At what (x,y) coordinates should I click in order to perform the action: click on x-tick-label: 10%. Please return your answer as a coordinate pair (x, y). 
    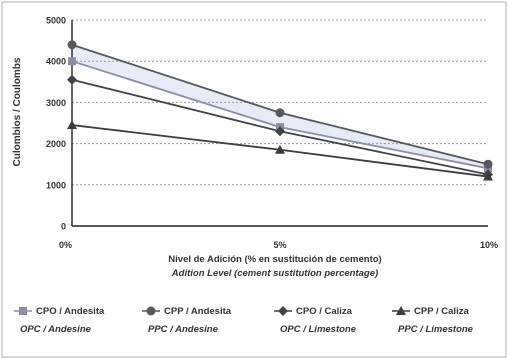
    Looking at the image, I should click on (489, 245).